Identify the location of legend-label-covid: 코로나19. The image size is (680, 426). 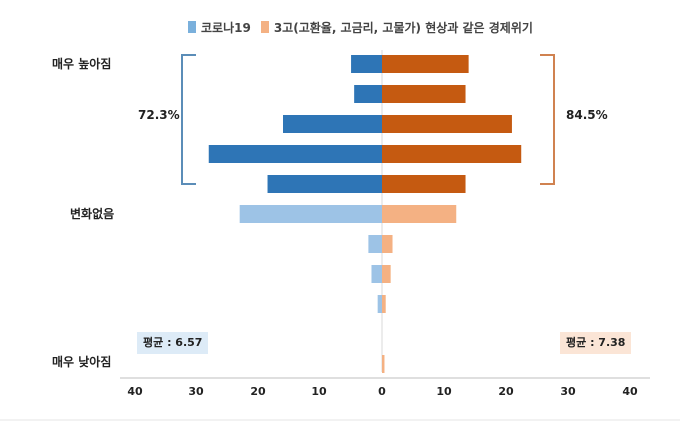
(226, 27).